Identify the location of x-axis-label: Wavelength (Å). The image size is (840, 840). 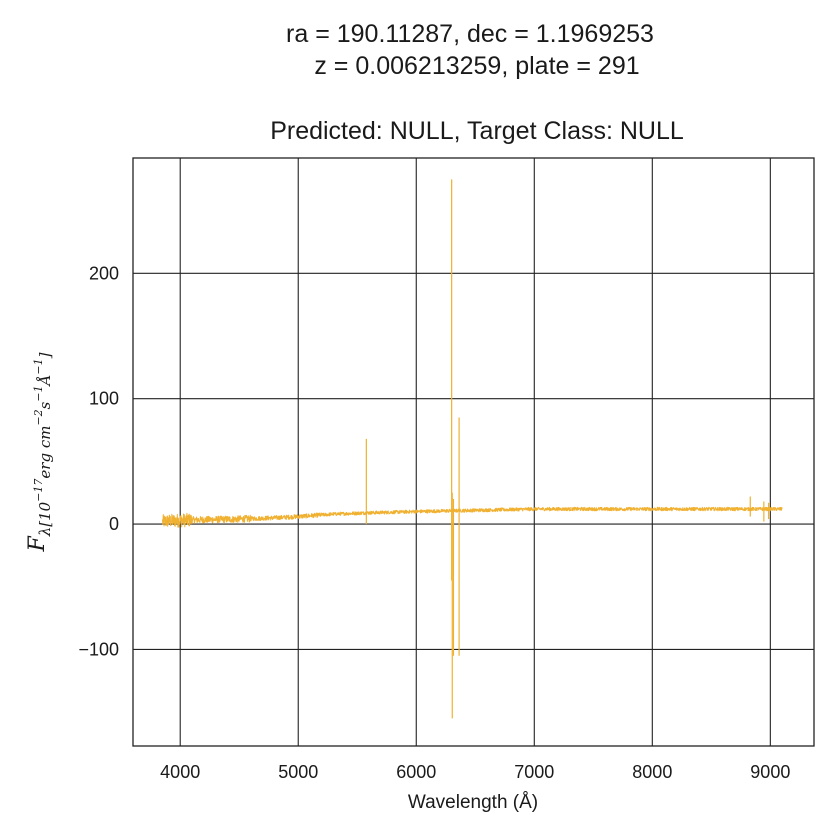
(473, 802).